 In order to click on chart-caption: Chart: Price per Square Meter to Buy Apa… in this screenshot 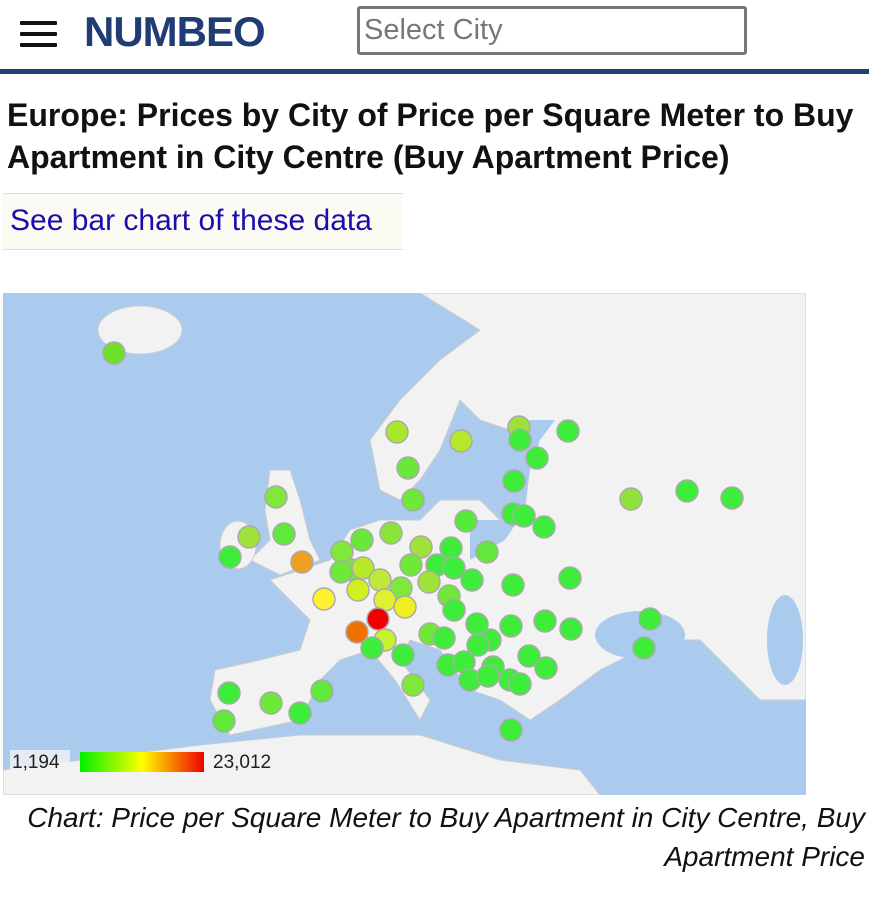, I will do `click(446, 837)`.